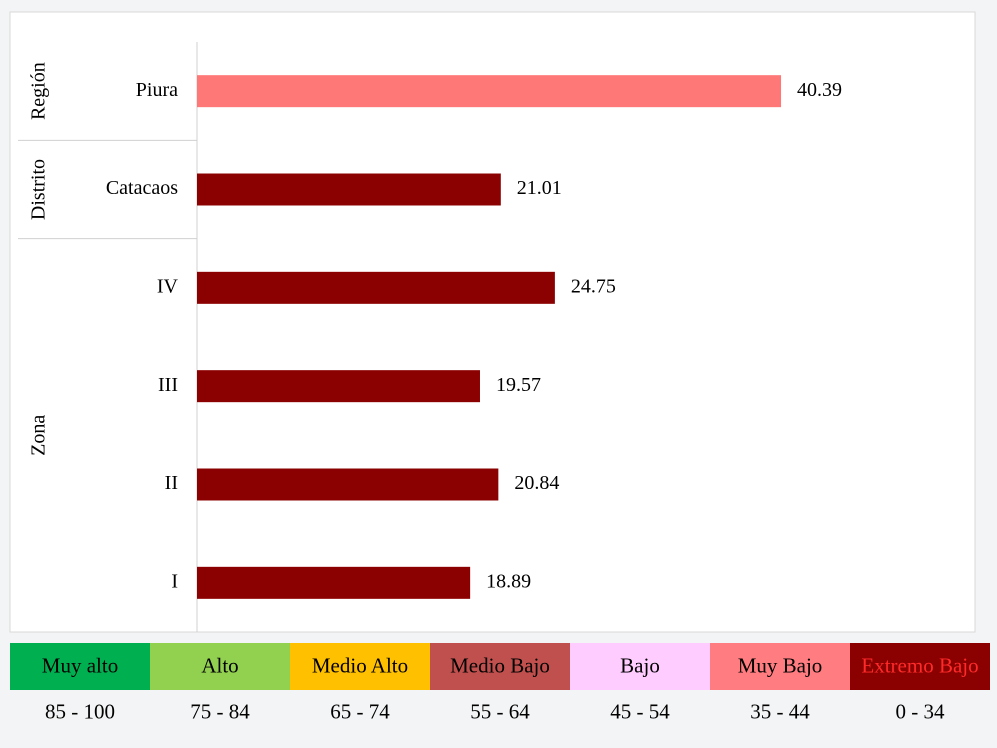 This screenshot has height=748, width=997. I want to click on category-label: I, so click(174, 581).